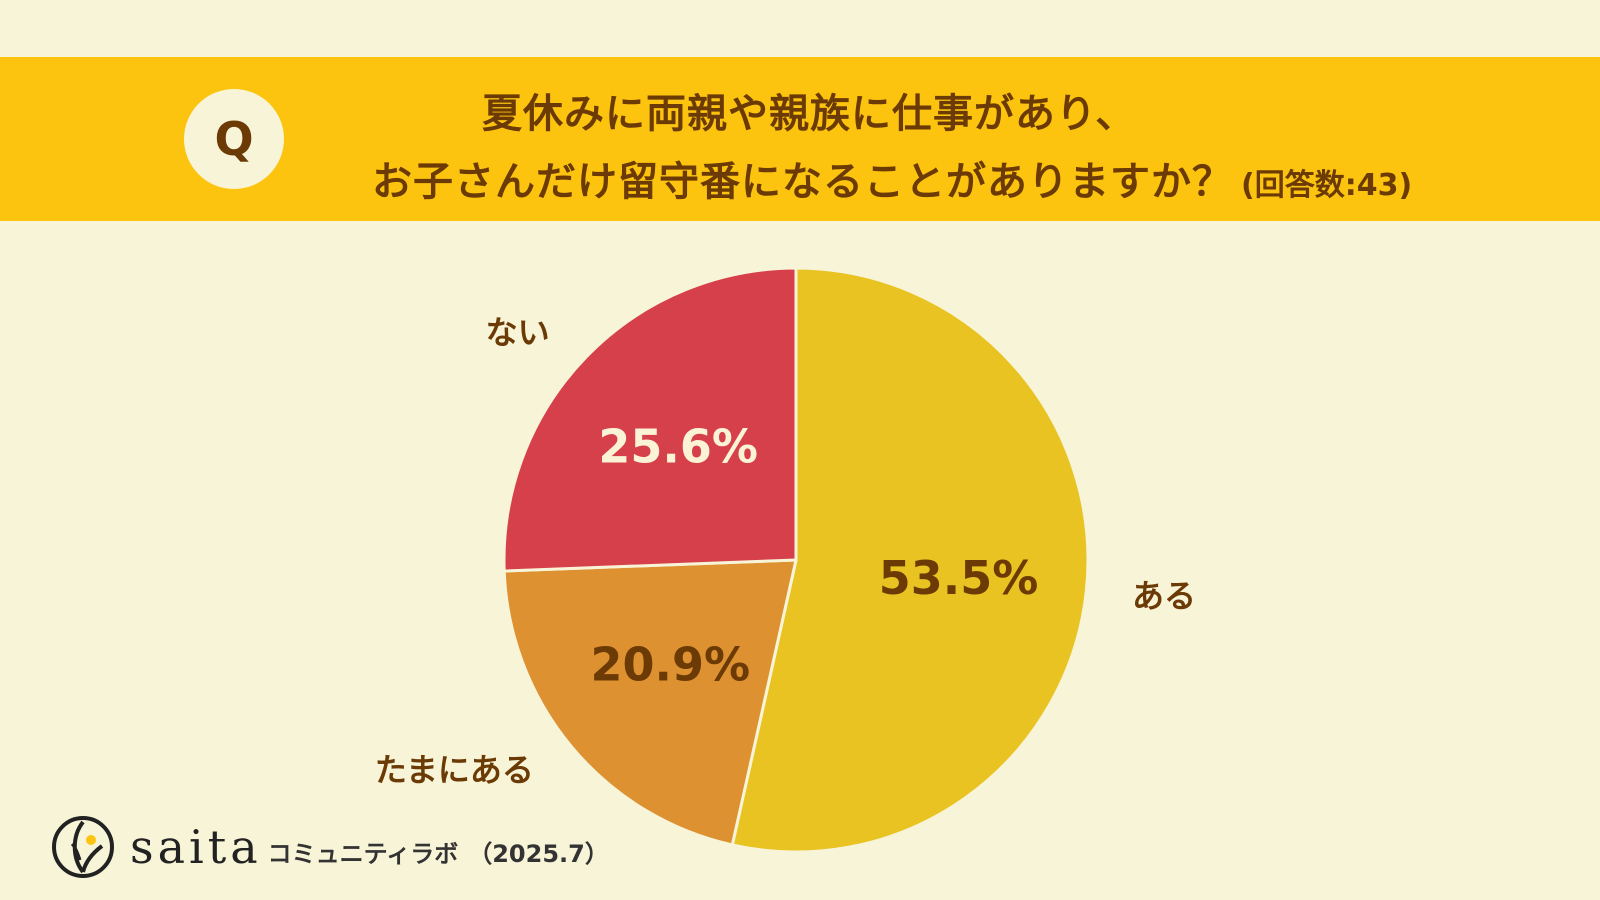 The image size is (1600, 900). I want to click on value-label-tamani-aru: 20.9%, so click(671, 665).